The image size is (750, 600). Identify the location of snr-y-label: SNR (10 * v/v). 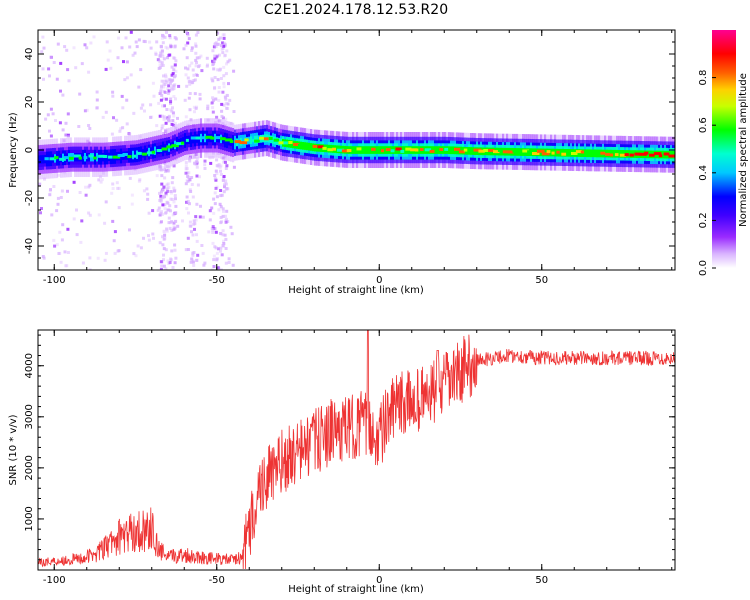
(13, 449).